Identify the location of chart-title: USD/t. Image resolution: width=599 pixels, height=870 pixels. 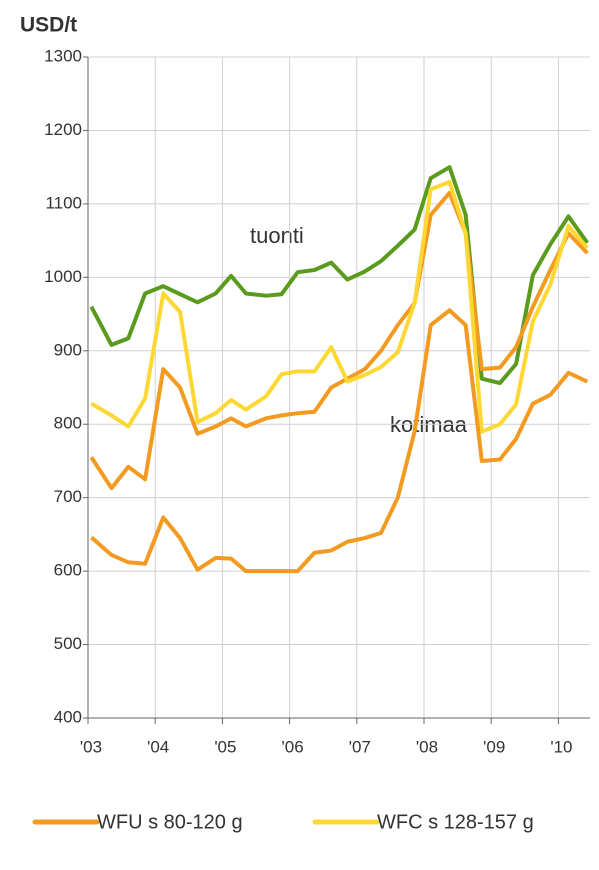
(48, 25).